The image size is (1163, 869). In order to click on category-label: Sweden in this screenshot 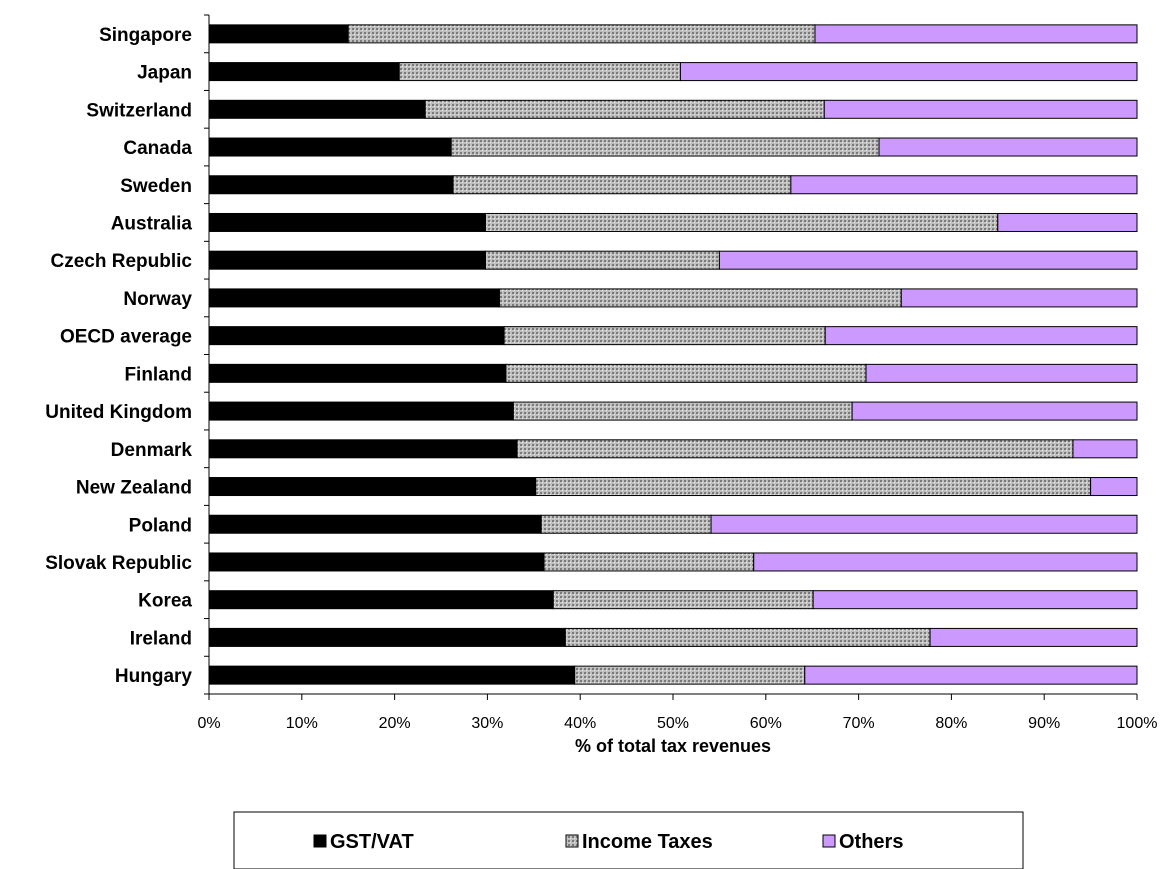, I will do `click(156, 186)`.